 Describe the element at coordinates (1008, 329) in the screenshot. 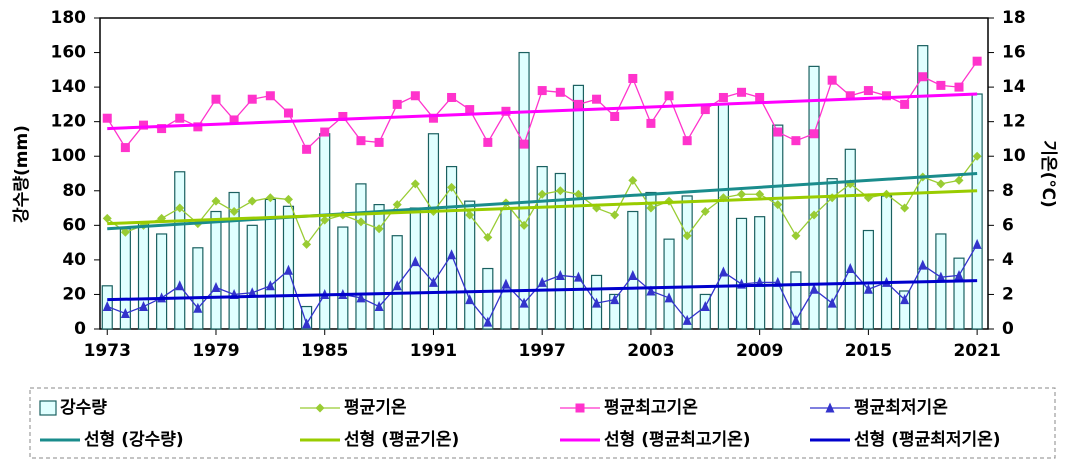

I see `y2-tick-label: 0` at that location.